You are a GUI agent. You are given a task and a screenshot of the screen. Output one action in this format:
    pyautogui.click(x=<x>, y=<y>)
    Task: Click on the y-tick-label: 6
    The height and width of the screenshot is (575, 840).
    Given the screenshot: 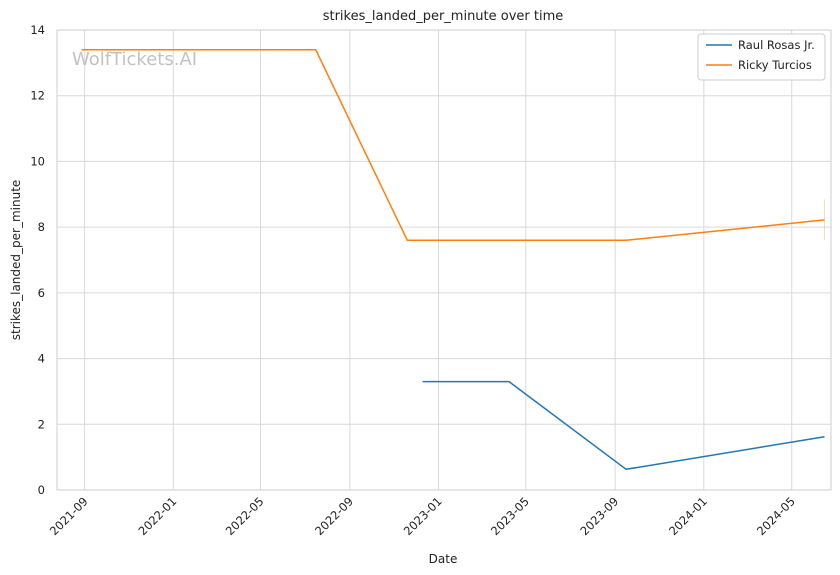 What is the action you would take?
    pyautogui.click(x=41, y=293)
    